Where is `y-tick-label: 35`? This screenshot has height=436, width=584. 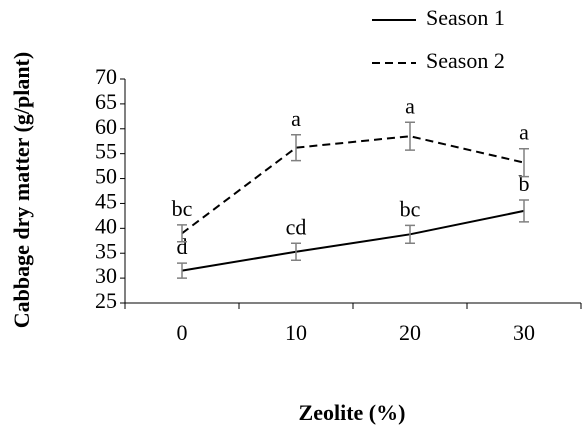
y-tick-label: 35 is located at coordinates (106, 250).